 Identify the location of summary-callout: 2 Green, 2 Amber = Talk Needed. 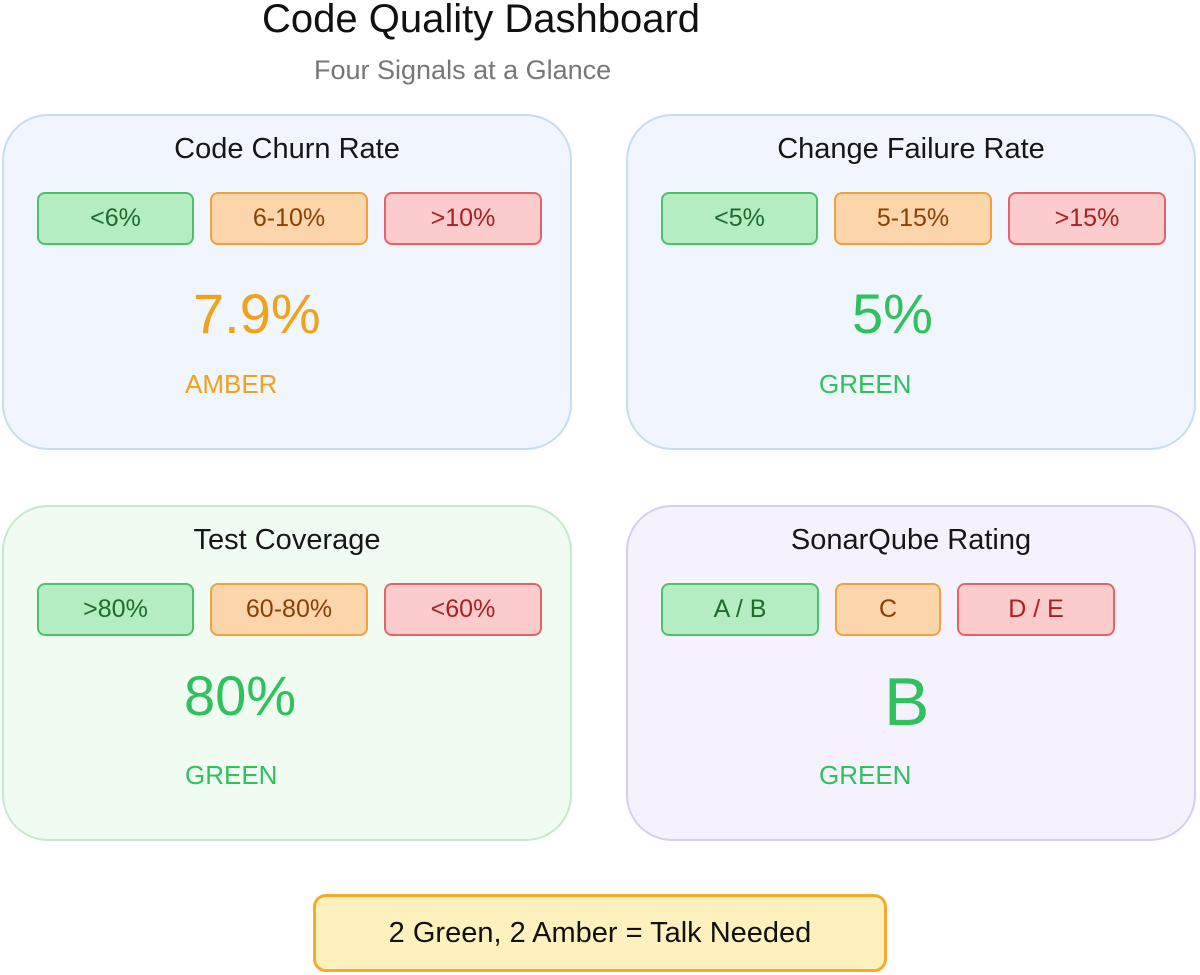
(600, 933).